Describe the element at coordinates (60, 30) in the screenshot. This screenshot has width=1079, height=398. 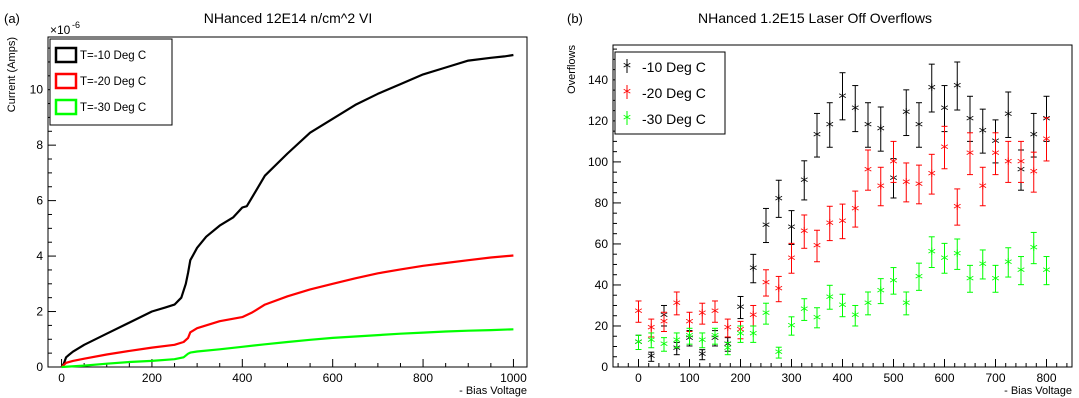
I see `y-axis-exponent: ×10` at that location.